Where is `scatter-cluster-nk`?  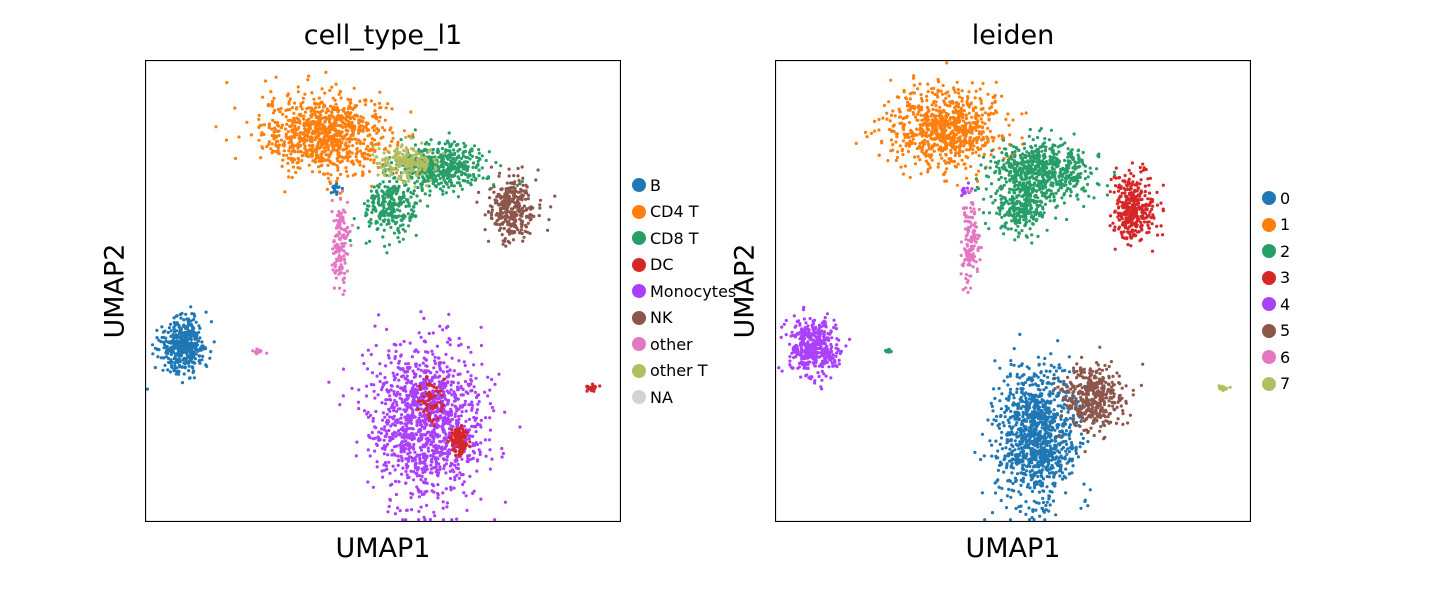
scatter-cluster-nk is located at coordinates (516, 206).